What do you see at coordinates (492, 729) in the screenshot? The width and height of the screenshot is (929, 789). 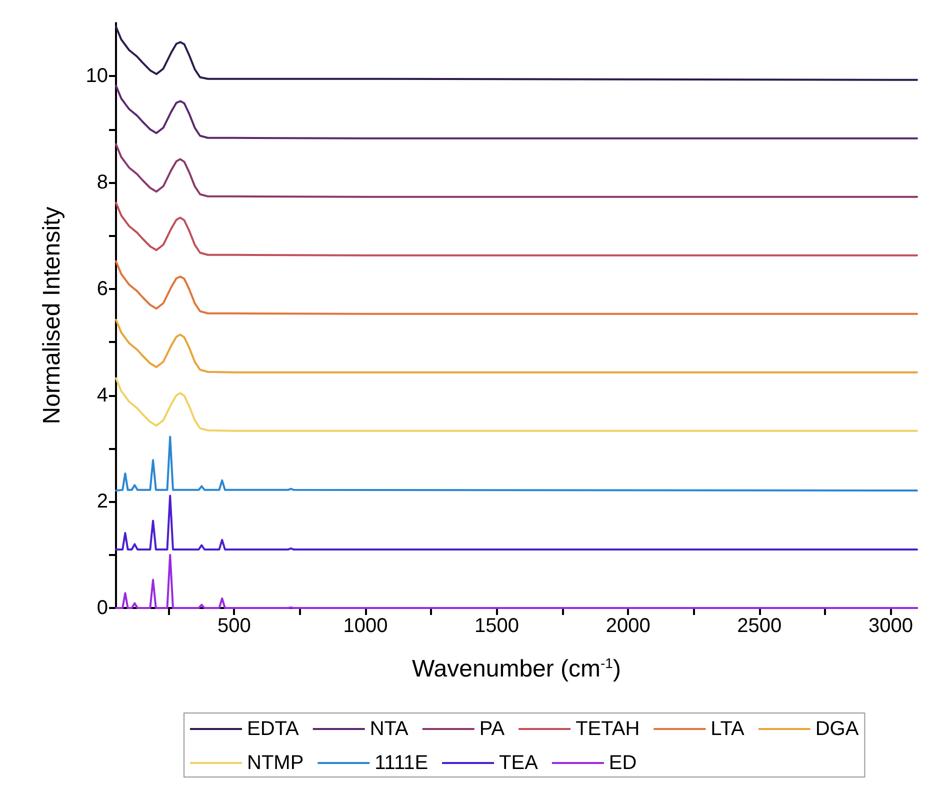 I see `legend-label: PA` at bounding box center [492, 729].